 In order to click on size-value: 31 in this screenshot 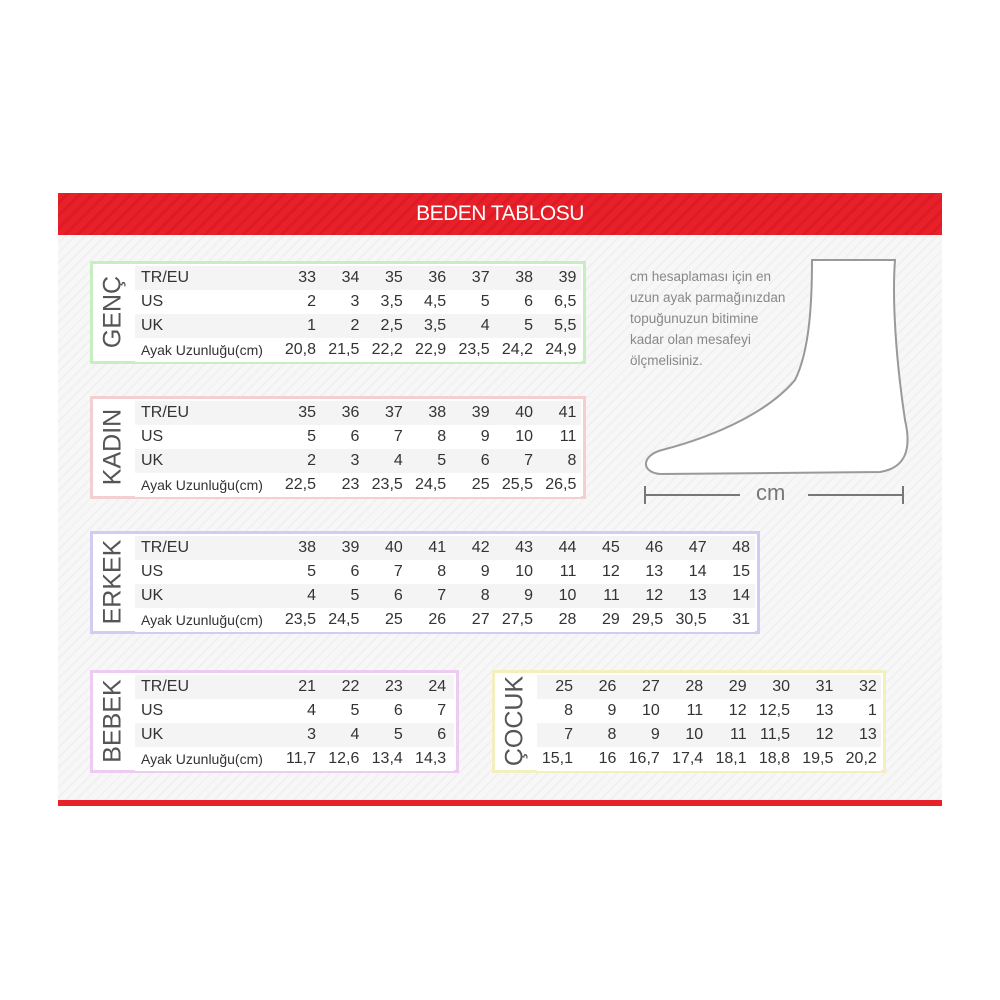, I will do `click(741, 619)`.